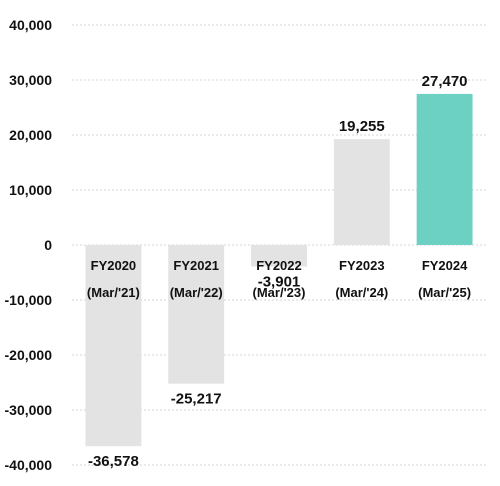 The width and height of the screenshot is (500, 486). Describe the element at coordinates (362, 126) in the screenshot. I see `data-label: 19,255` at that location.